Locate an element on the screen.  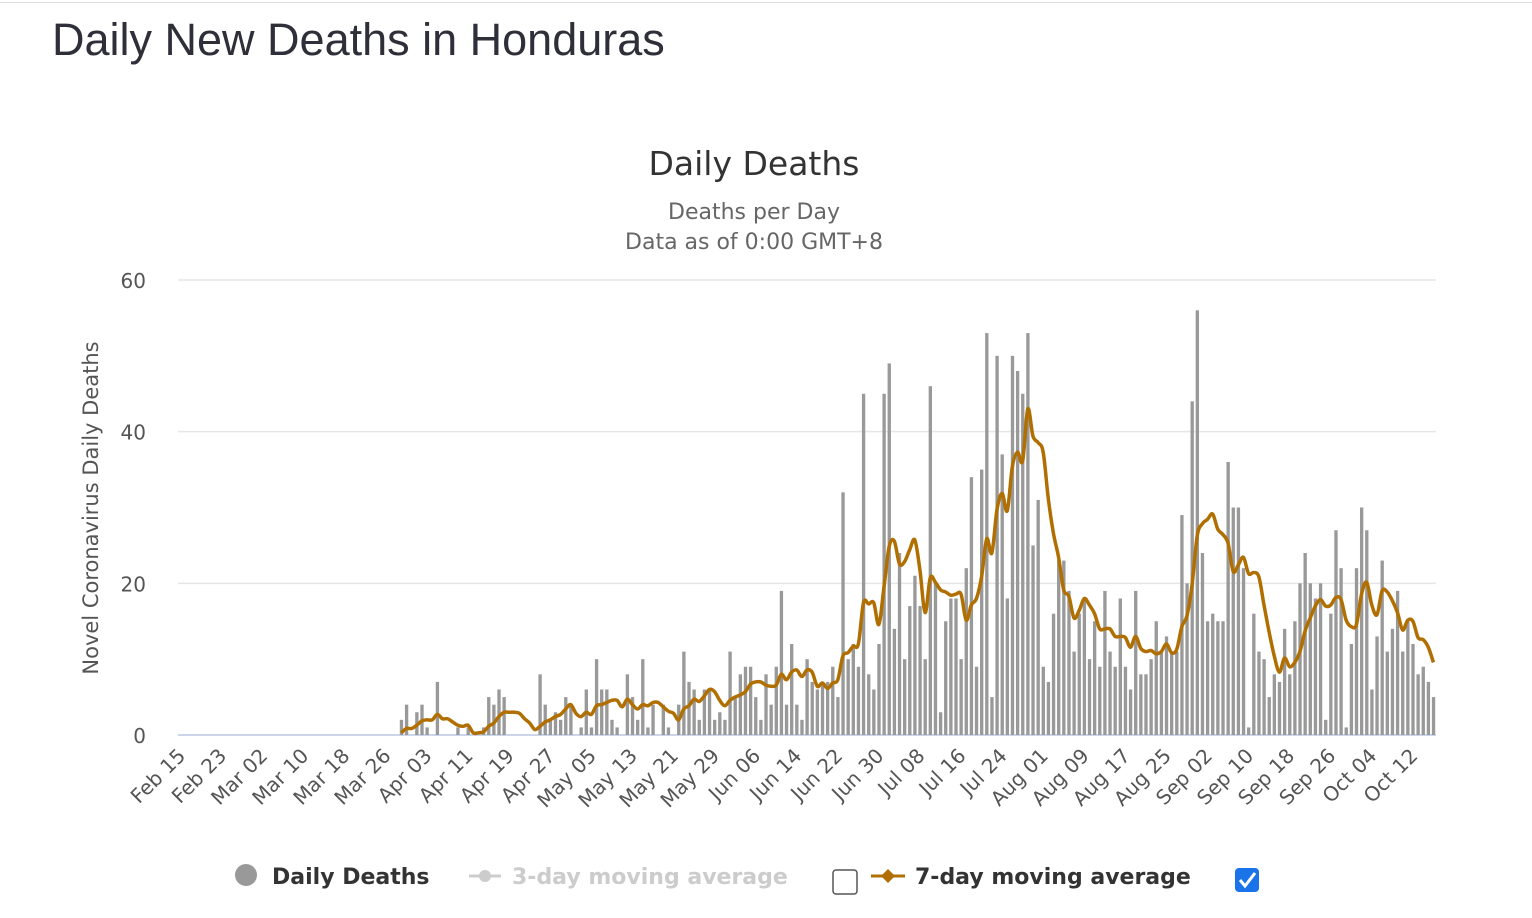
y-axis-label: Novel Coronavirus Daily Deaths is located at coordinates (91, 507).